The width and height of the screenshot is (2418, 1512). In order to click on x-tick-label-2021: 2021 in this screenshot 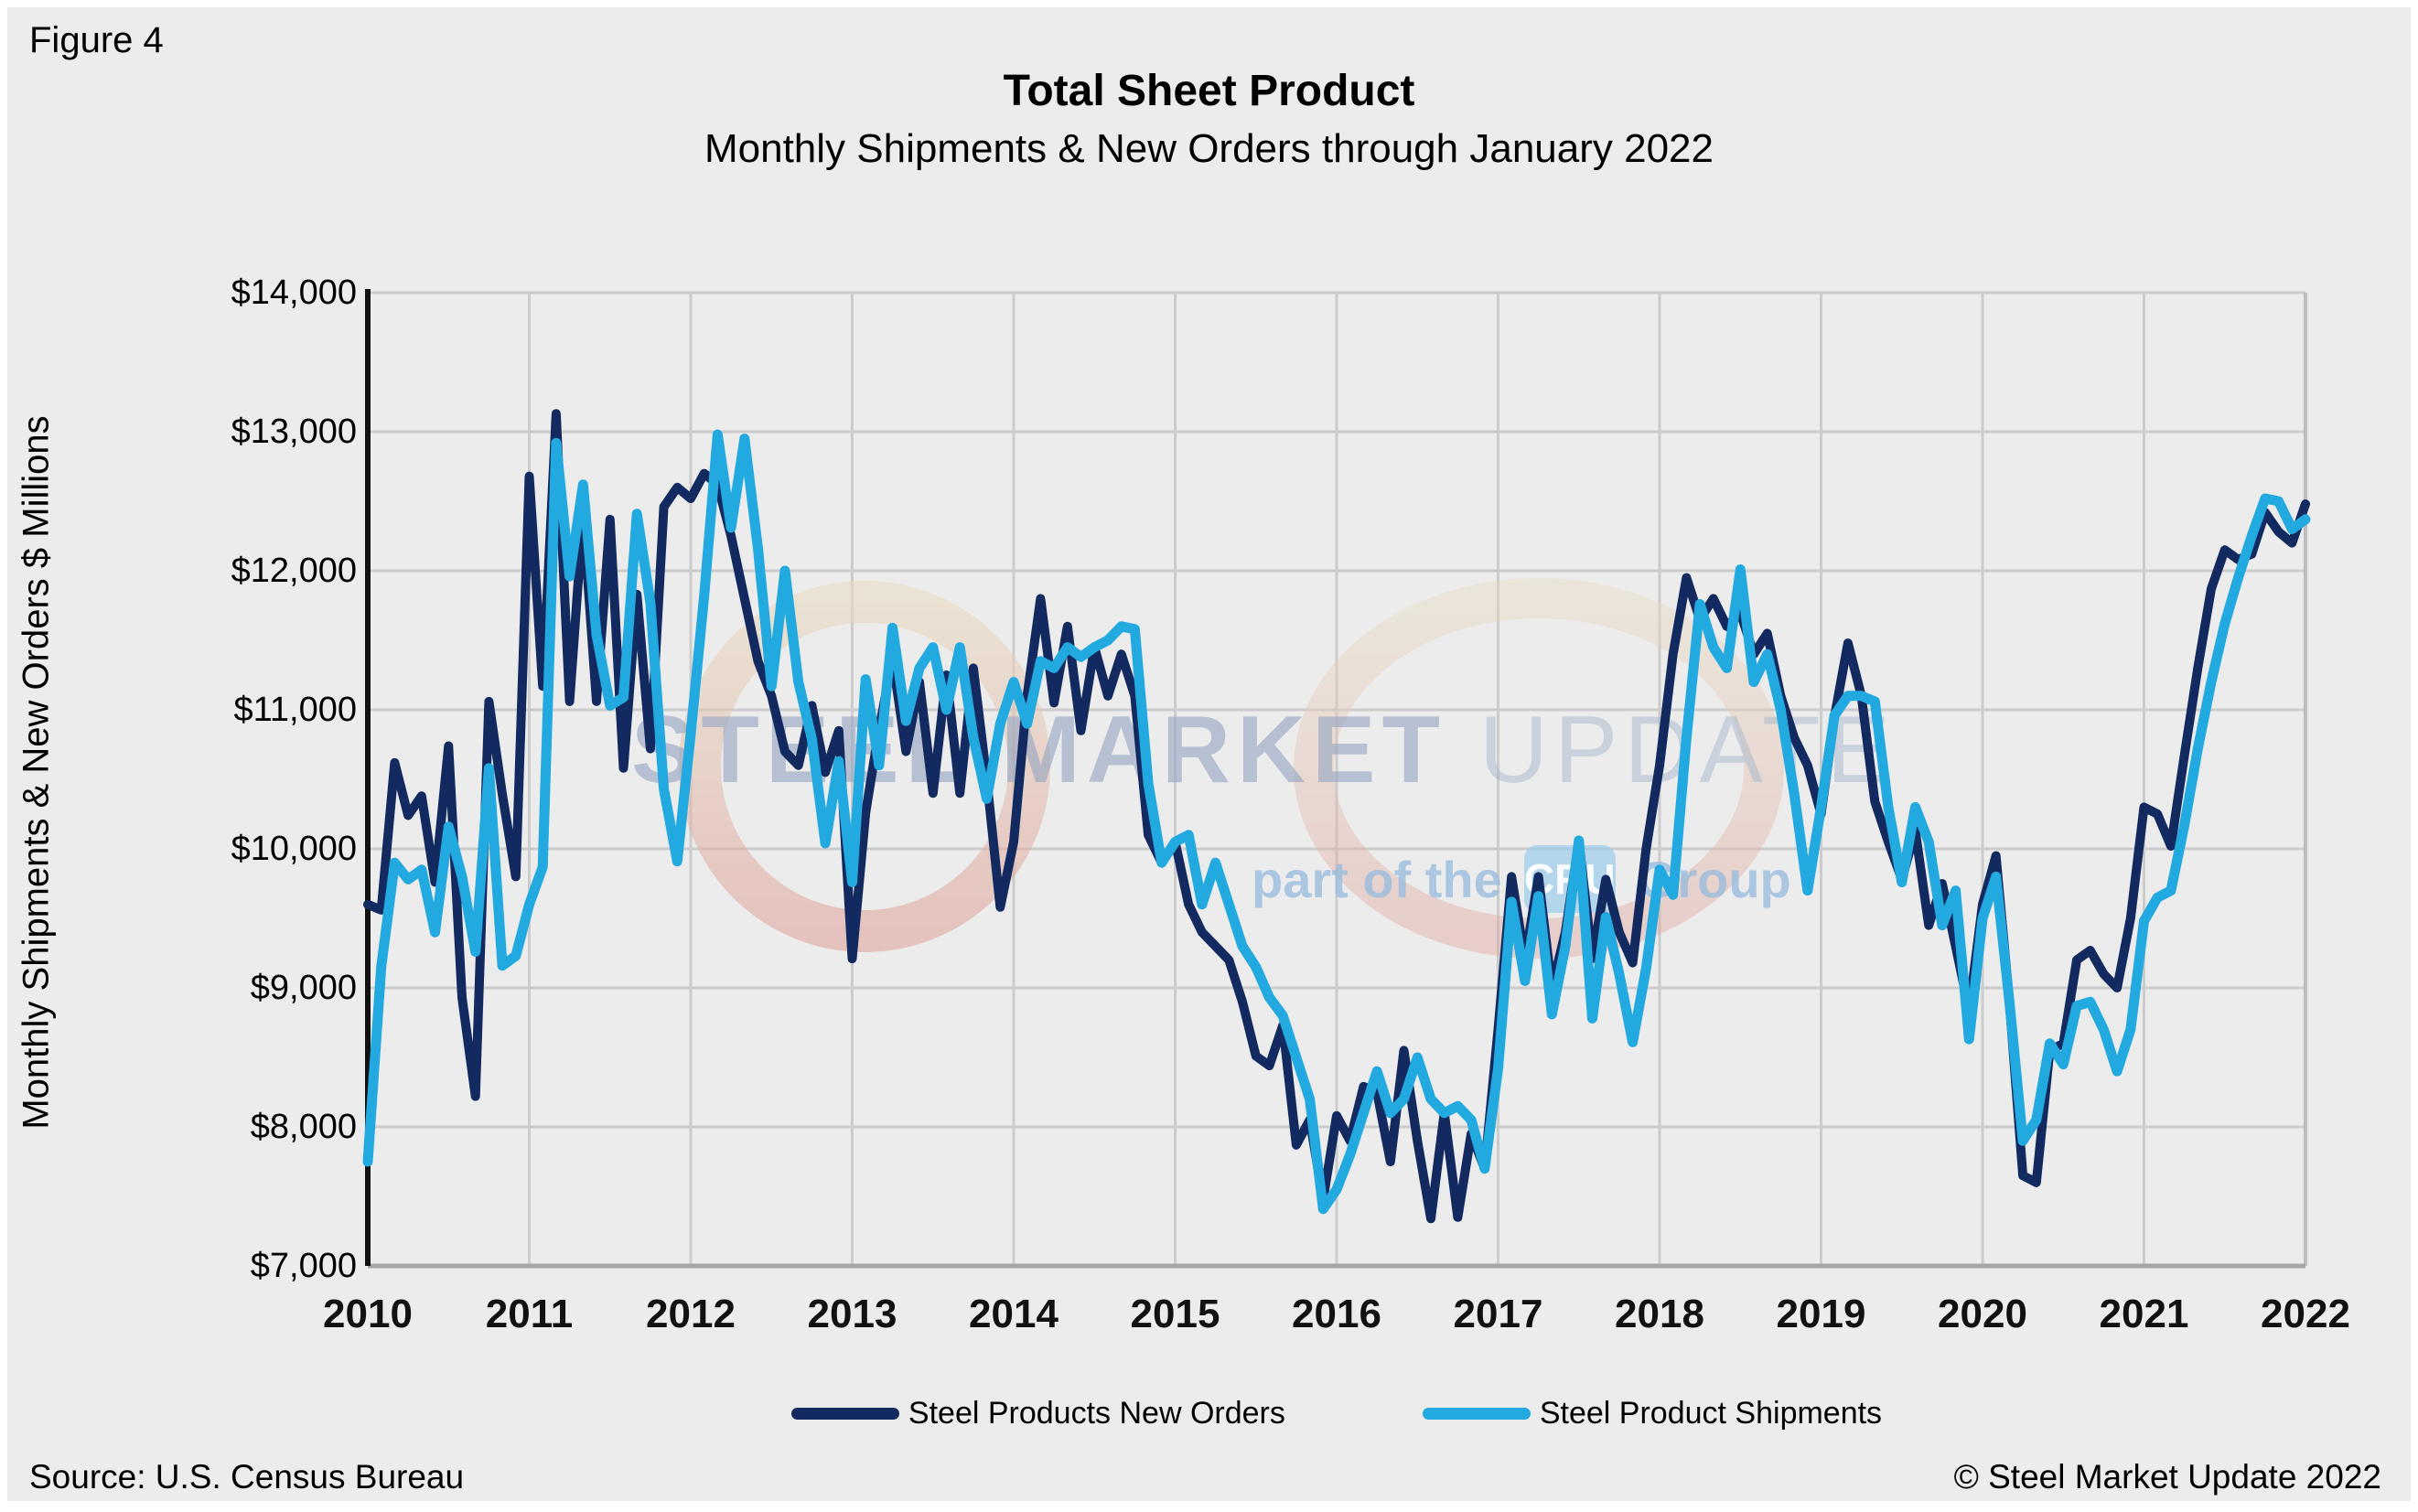, I will do `click(2144, 1314)`.